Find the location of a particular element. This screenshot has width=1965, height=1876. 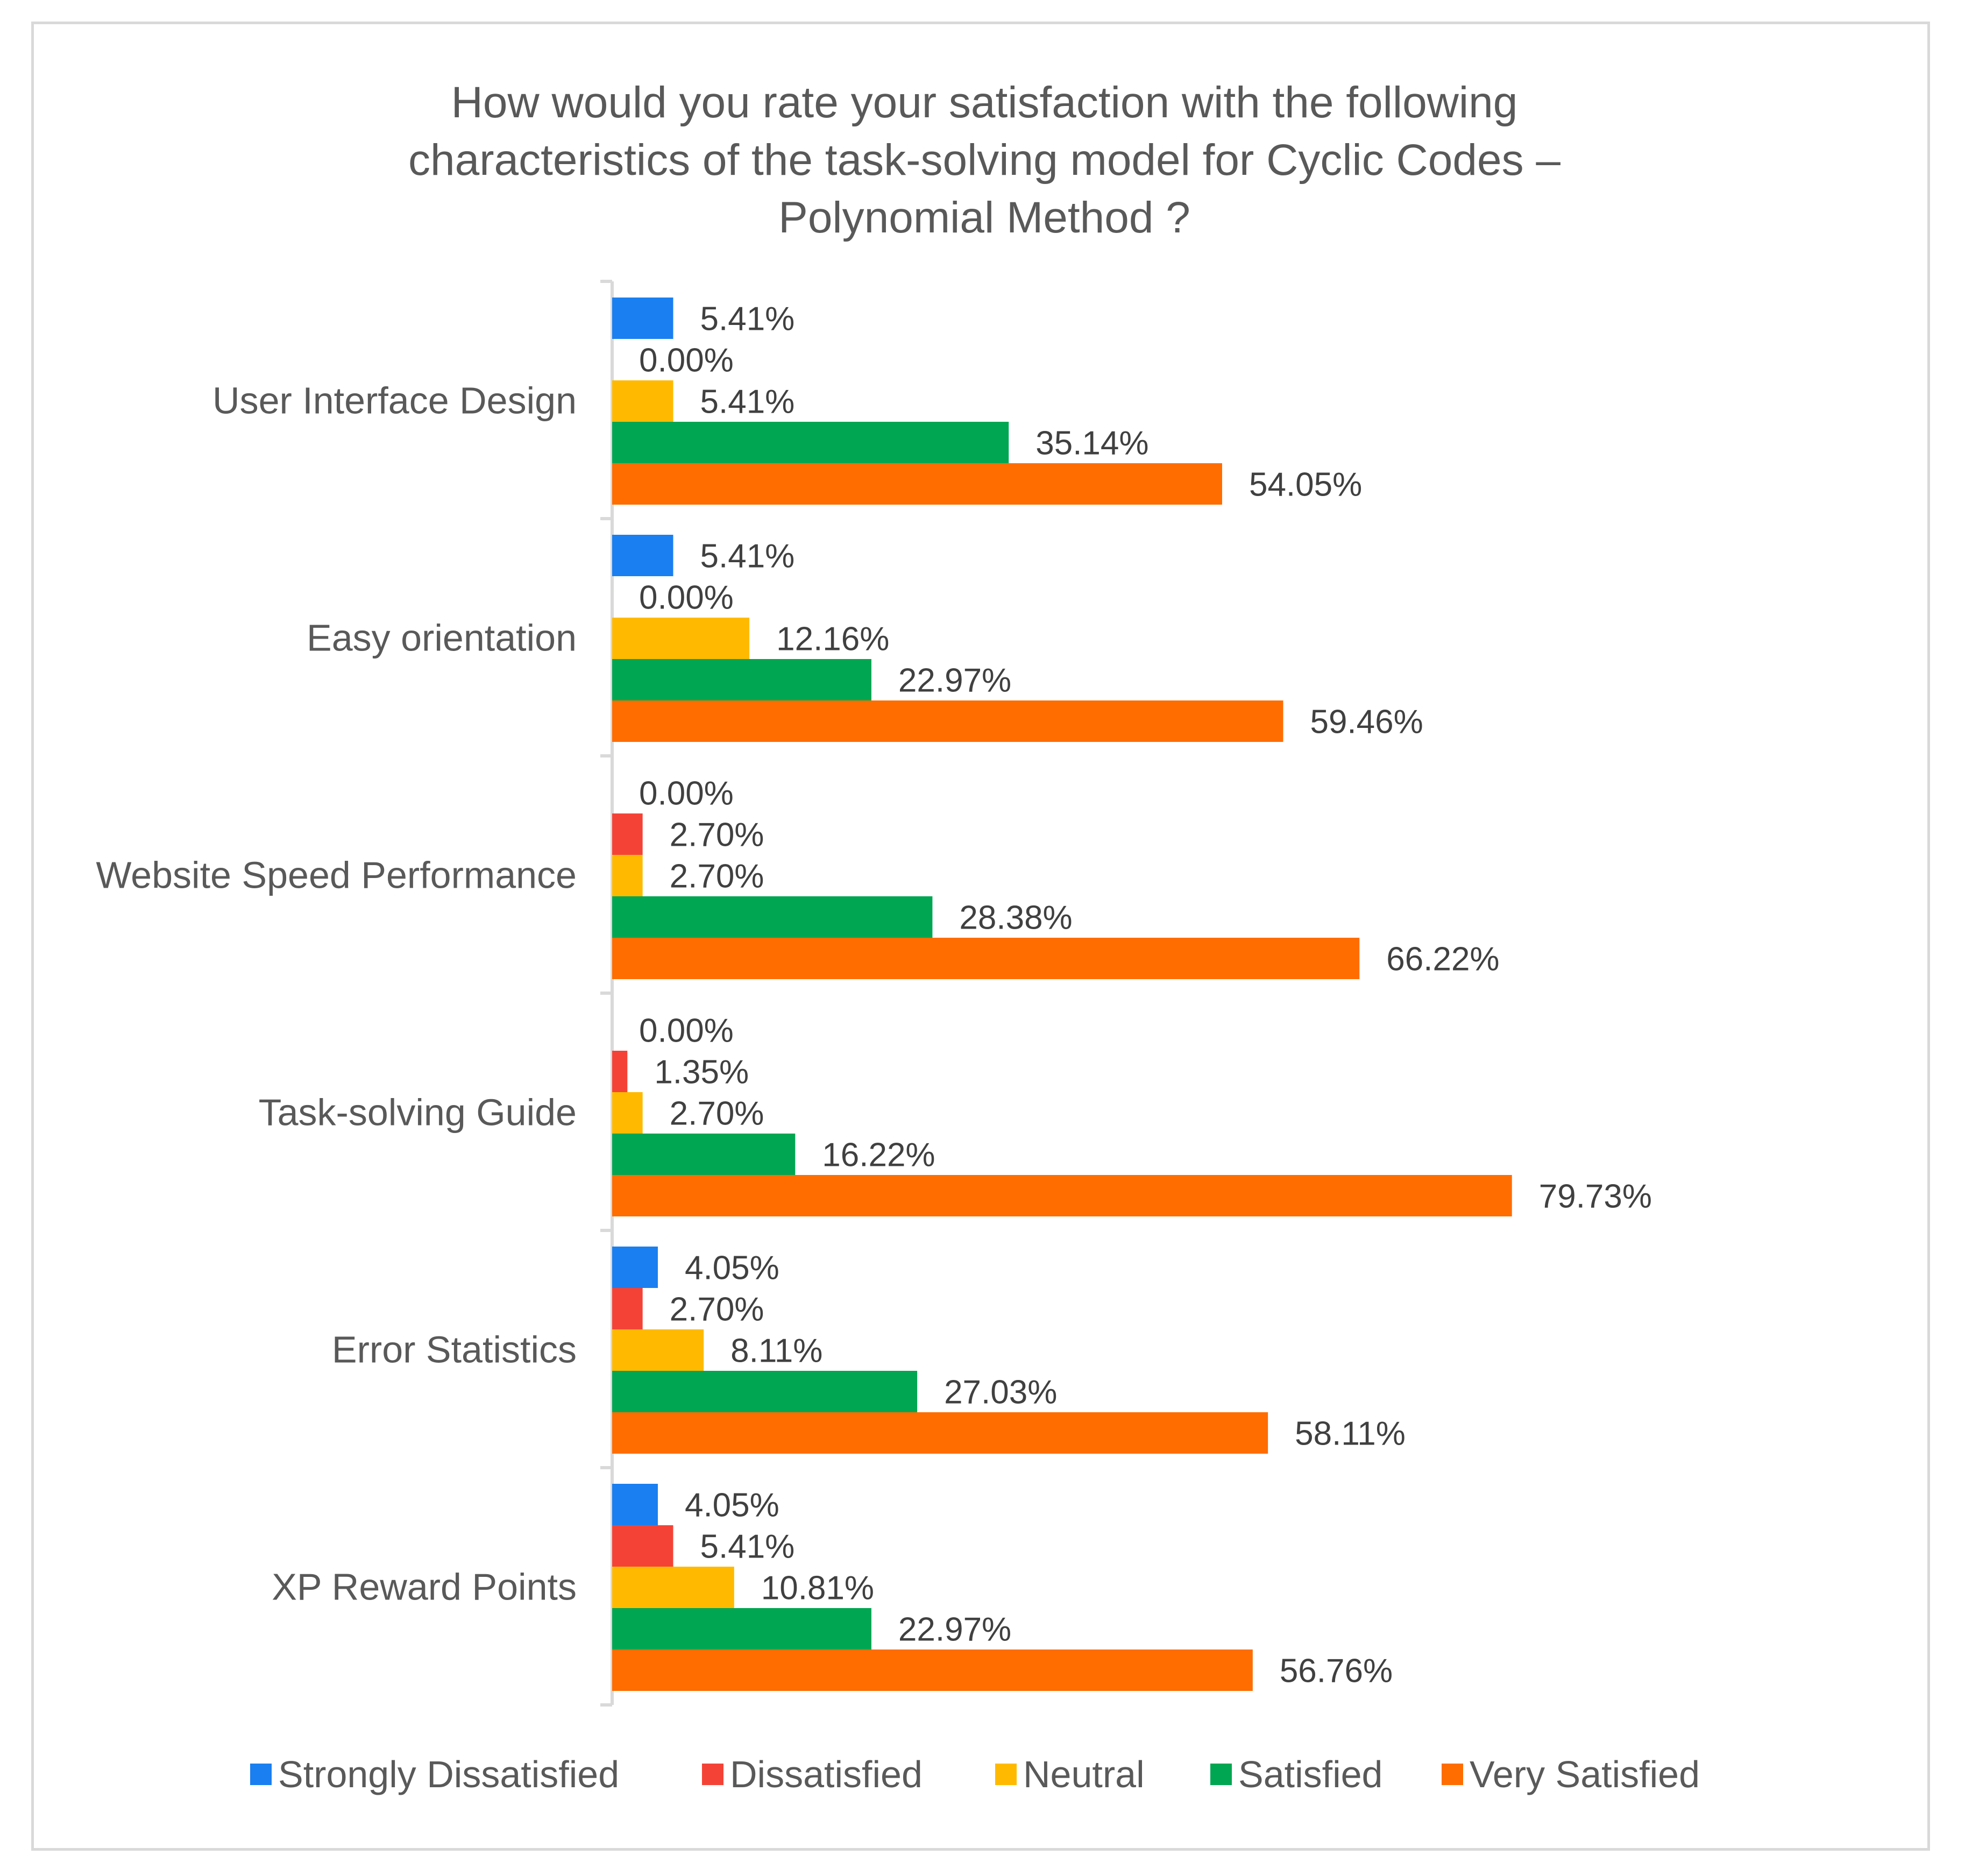

category-label-error-statistics: Error Statistics is located at coordinates (454, 1350).